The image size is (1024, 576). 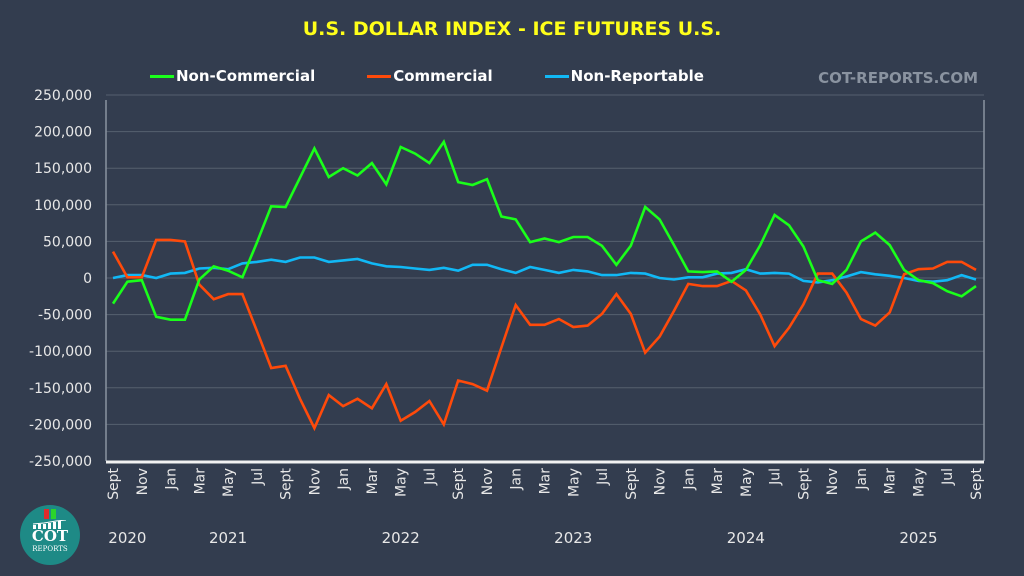 I want to click on legend: Non-Commercial Commercial Non-Reportable, so click(x=453, y=76).